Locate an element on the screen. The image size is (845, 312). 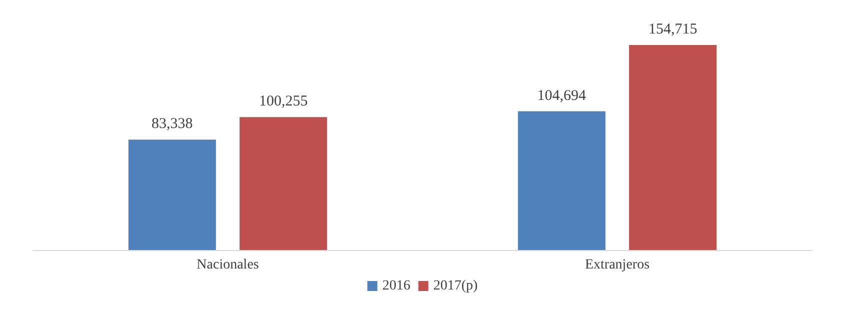
data-label: 104,694 is located at coordinates (562, 96).